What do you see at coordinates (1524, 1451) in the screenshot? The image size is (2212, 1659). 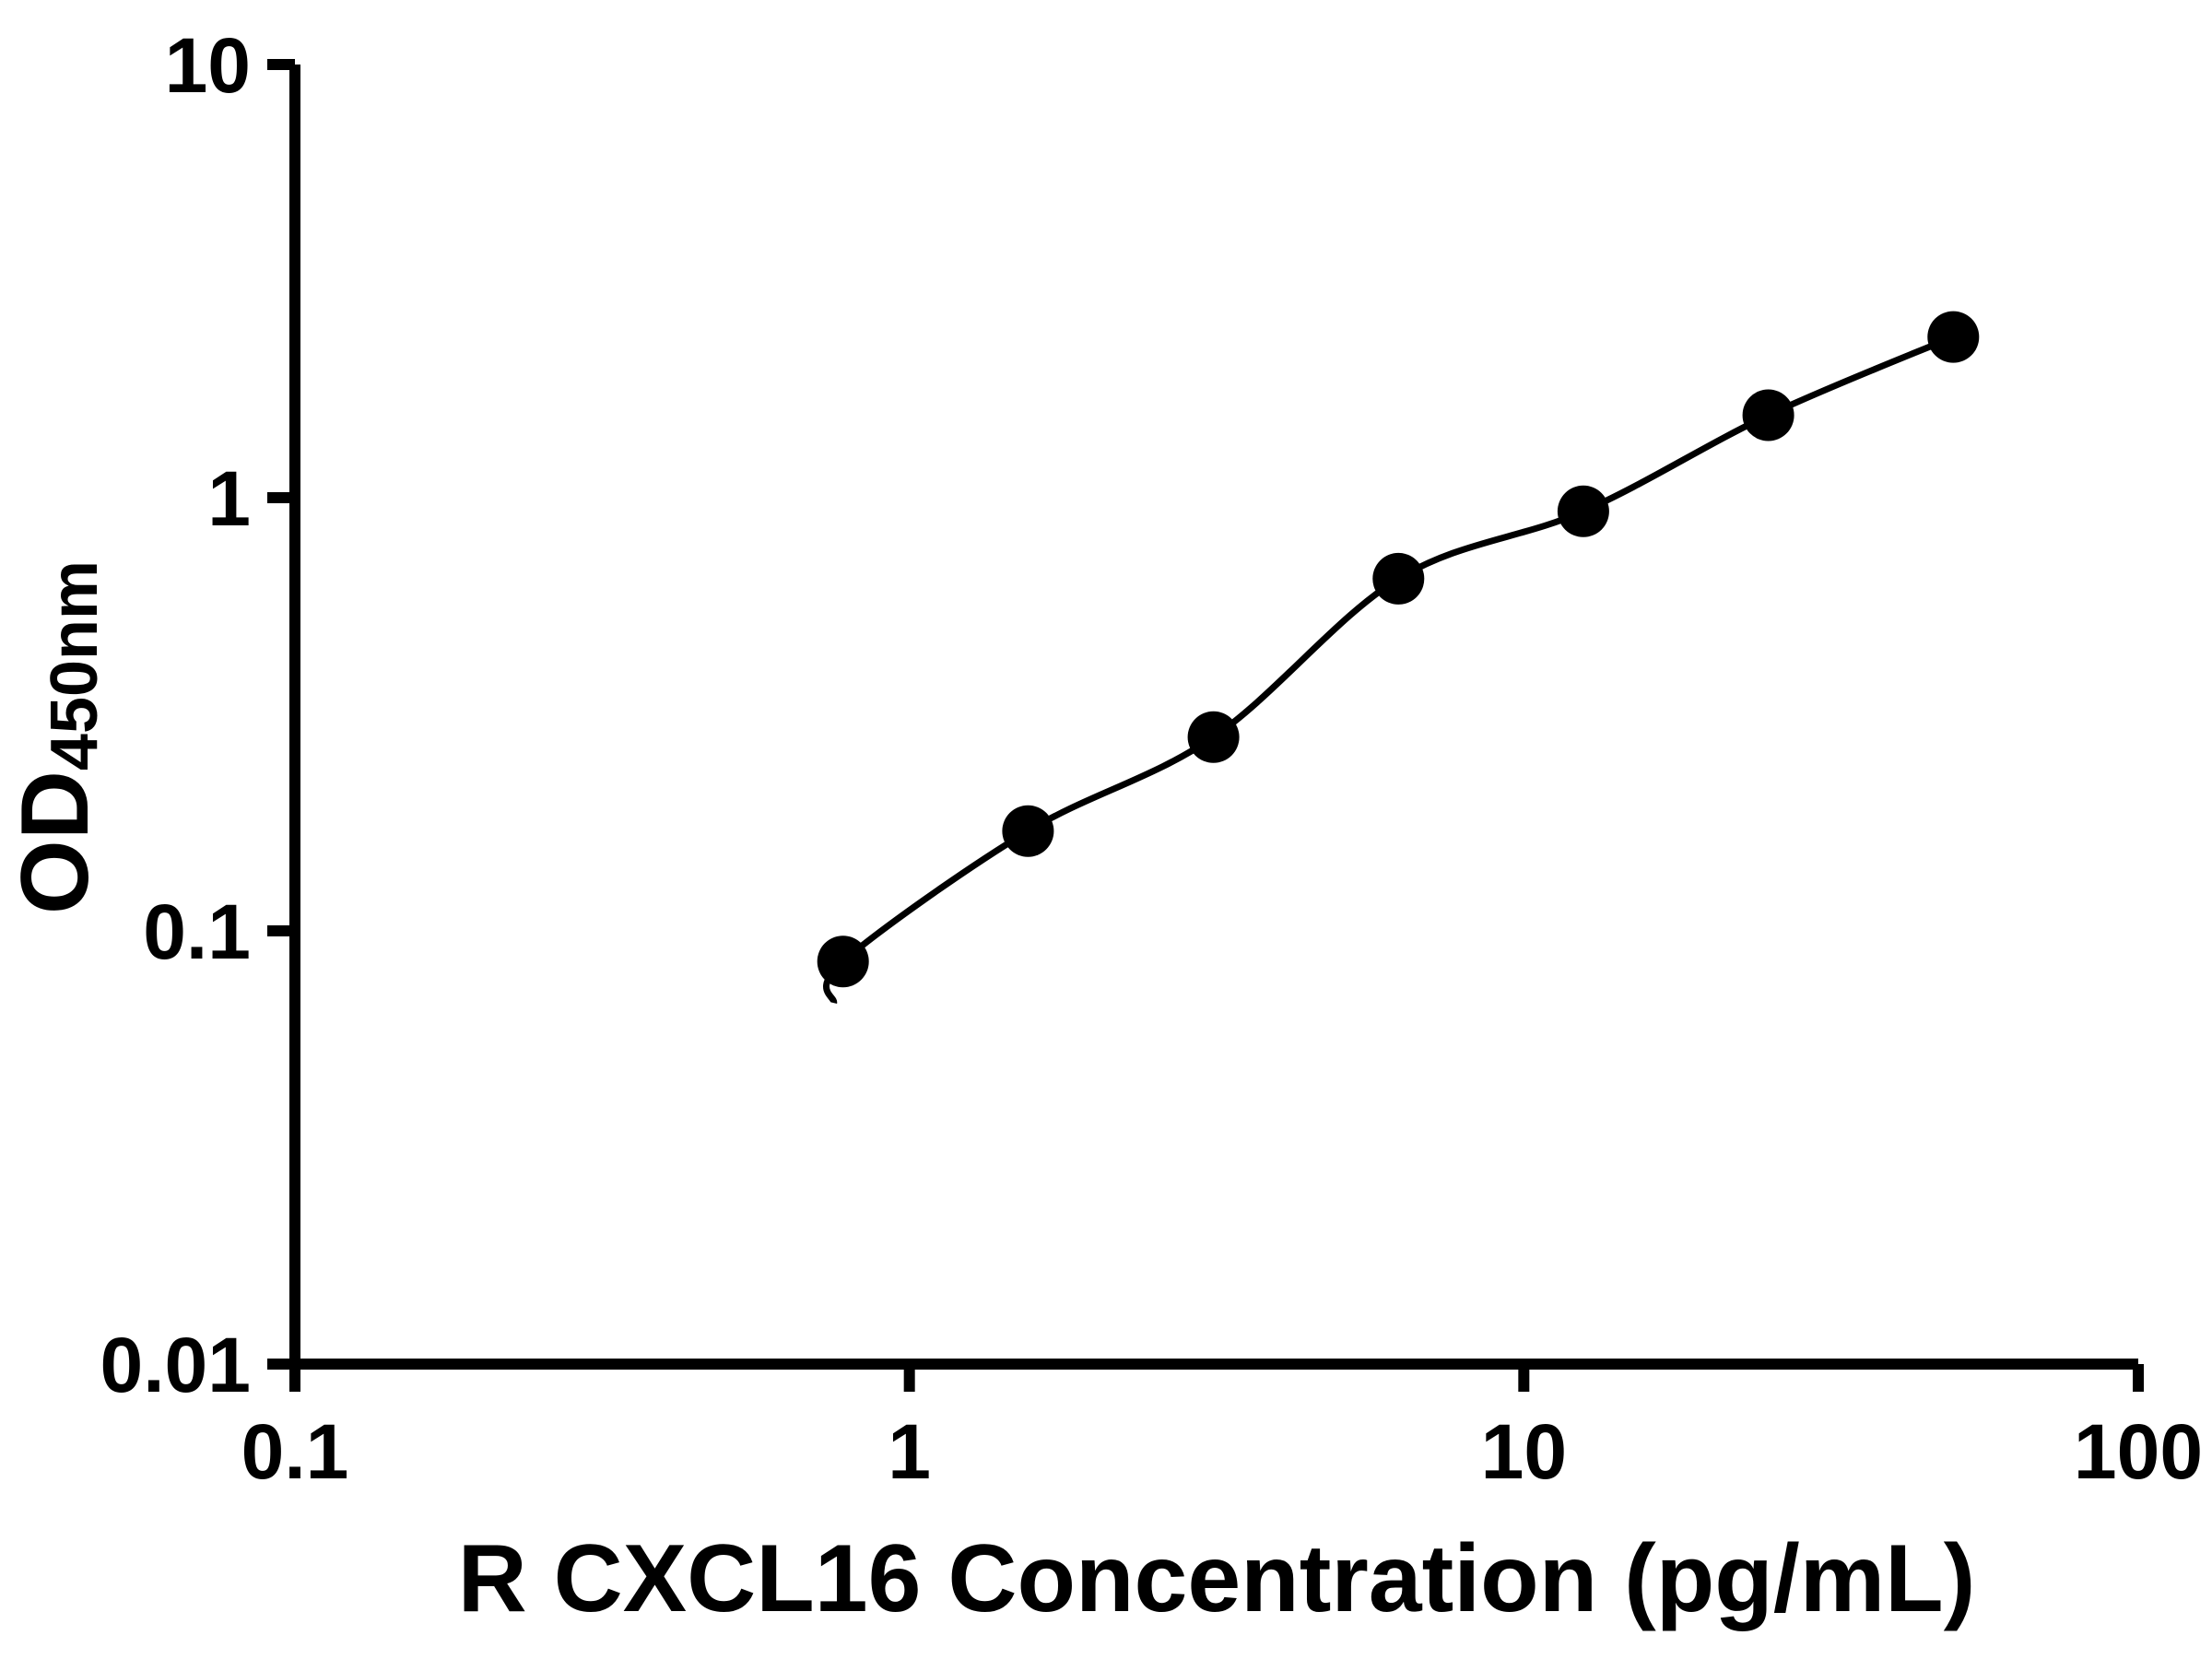 I see `x-tick-label: 10` at bounding box center [1524, 1451].